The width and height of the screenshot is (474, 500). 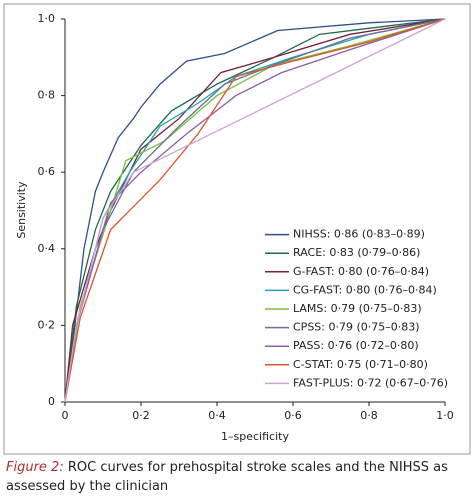 I want to click on y-tick-label: 1·0, so click(x=47, y=18).